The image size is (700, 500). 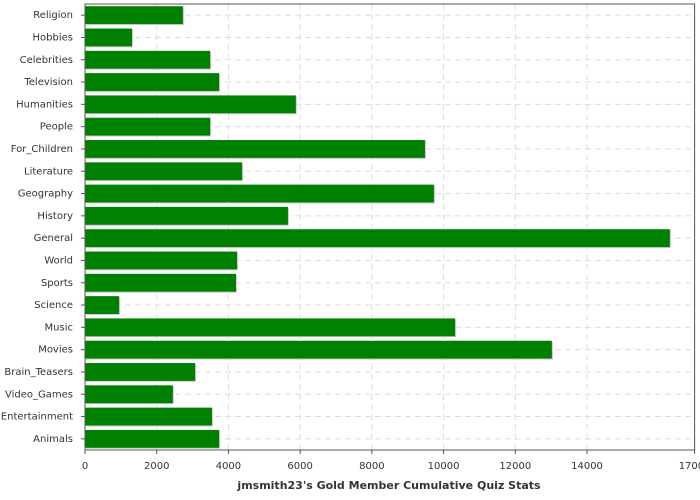 I want to click on x-tick-label: 0, so click(x=85, y=466).